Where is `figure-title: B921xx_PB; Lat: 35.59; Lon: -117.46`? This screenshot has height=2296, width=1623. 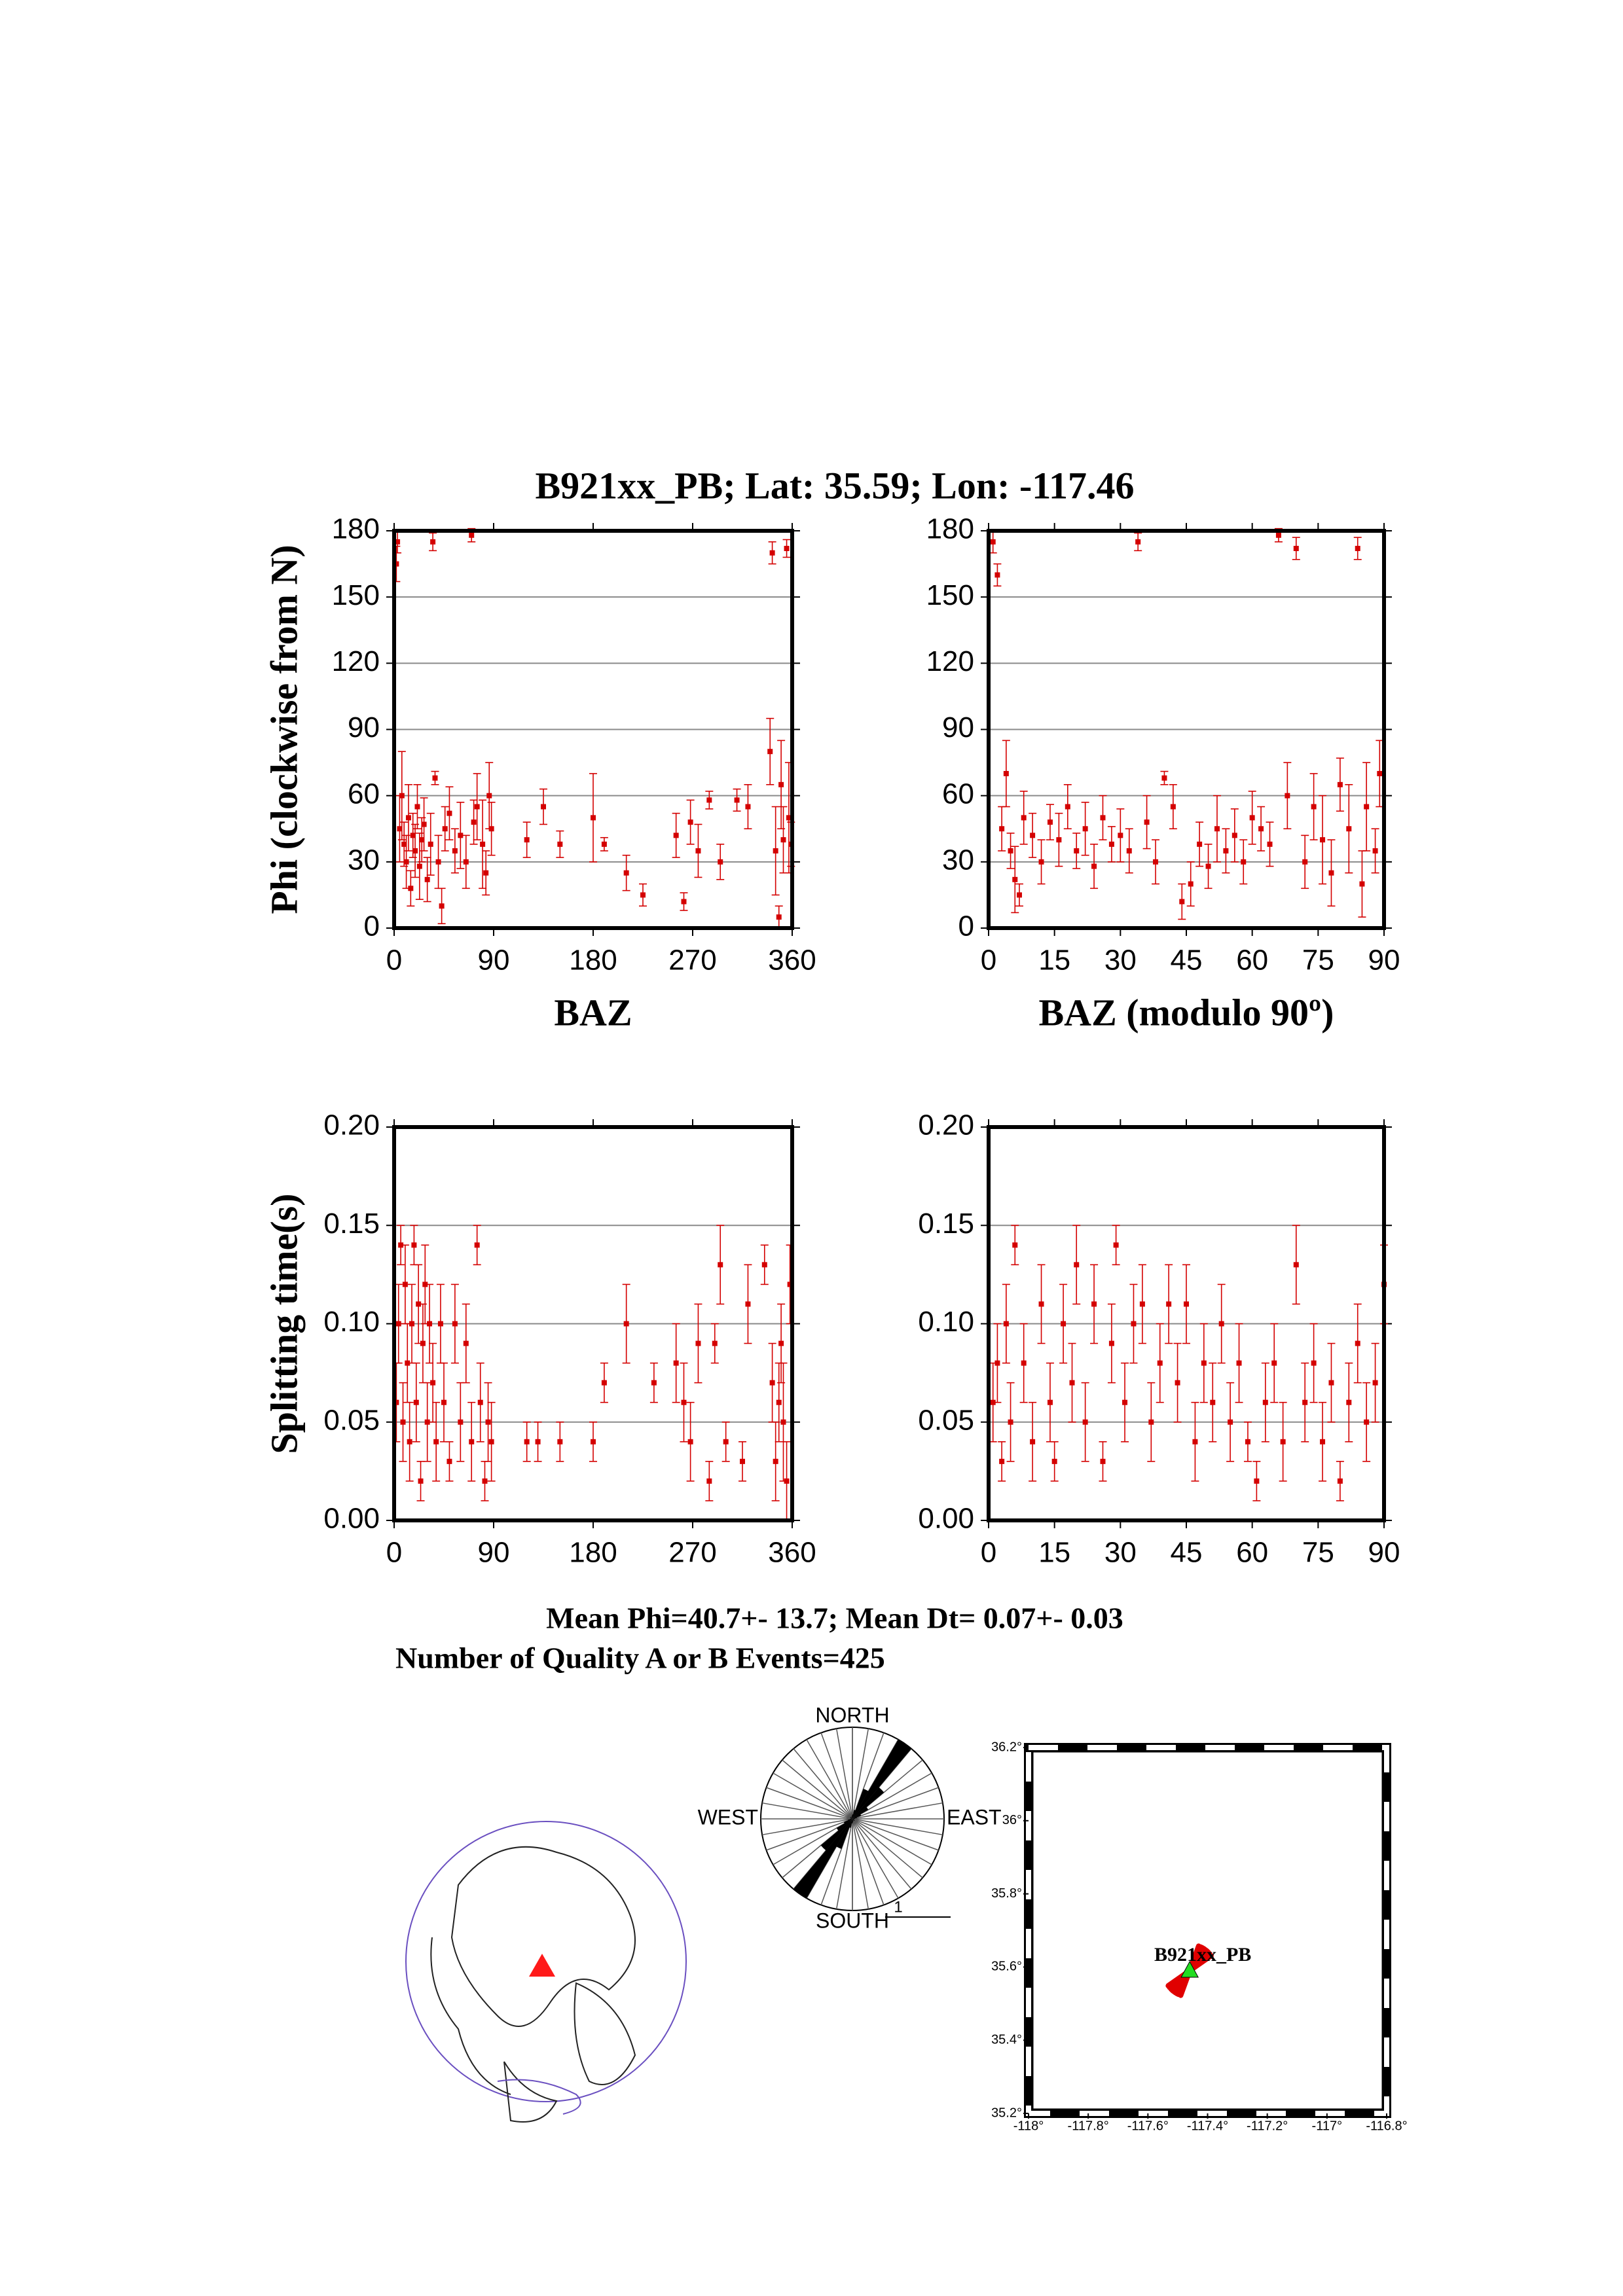 figure-title: B921xx_PB; Lat: 35.59; Lon: -117.46 is located at coordinates (834, 485).